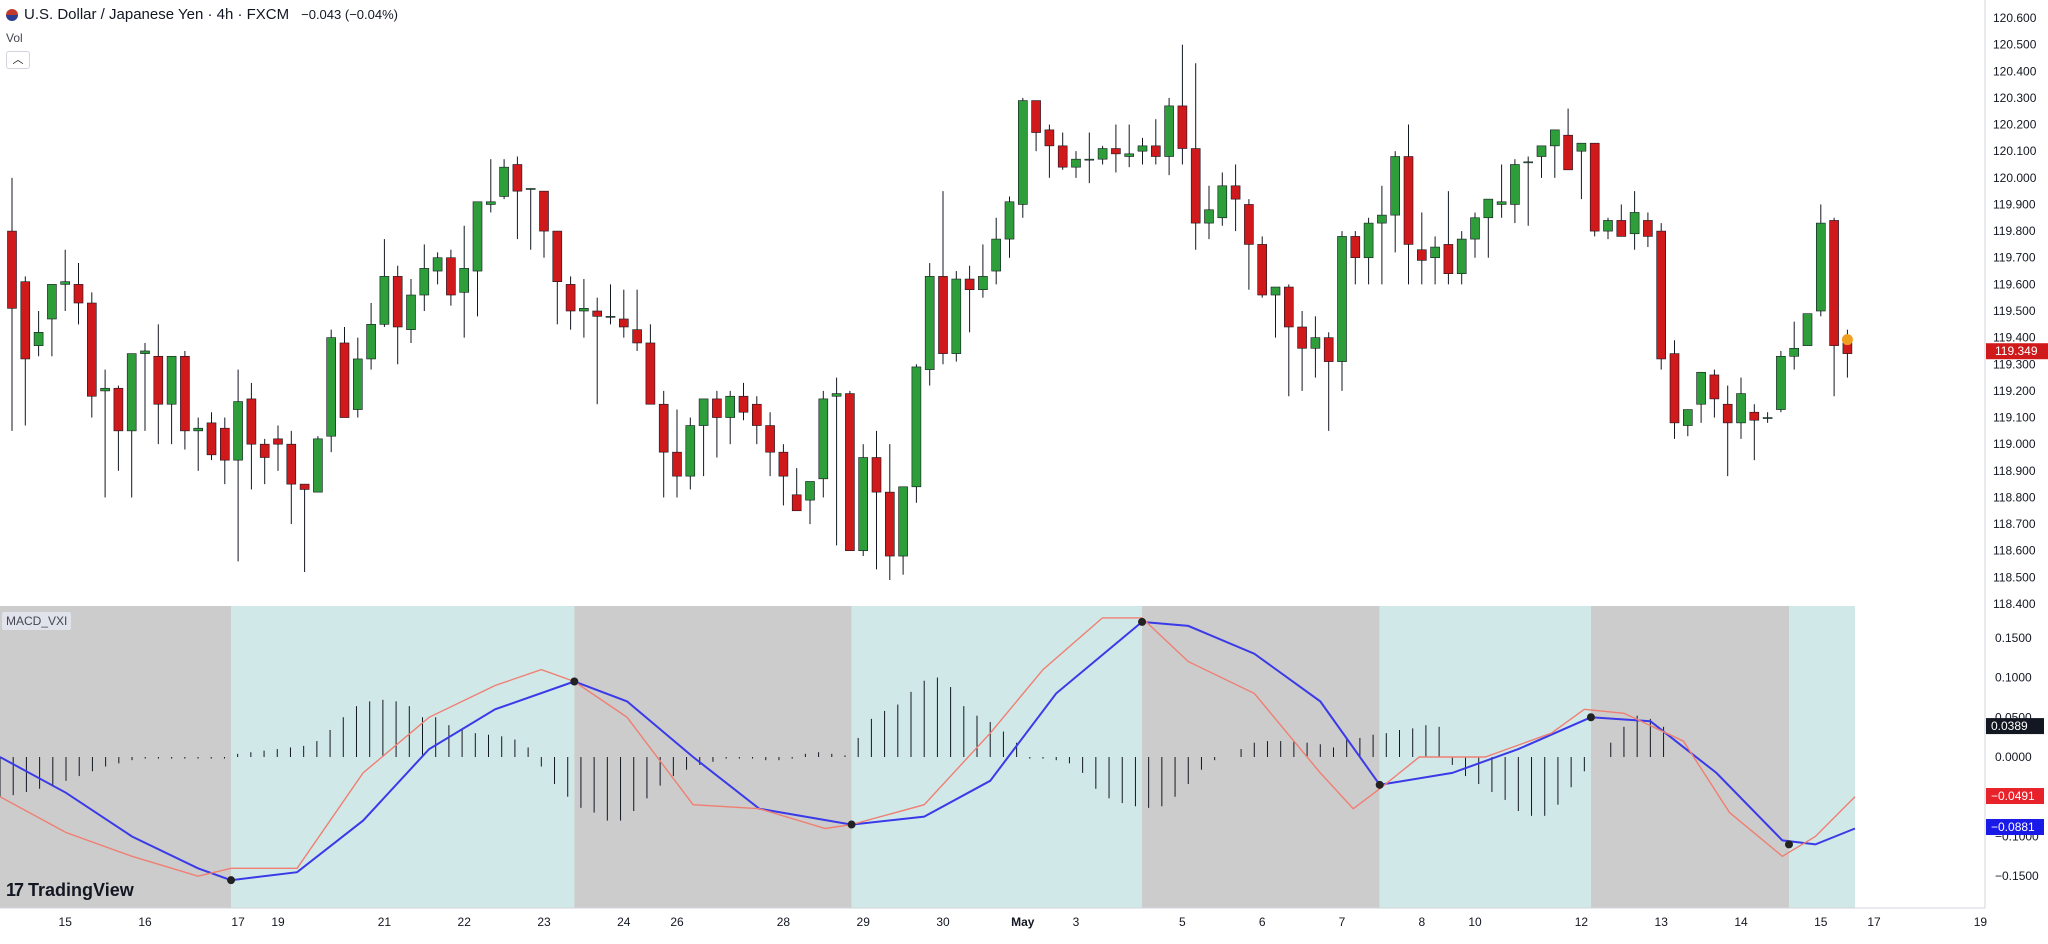  I want to click on tradingview-logo-mark: 17, so click(15, 890).